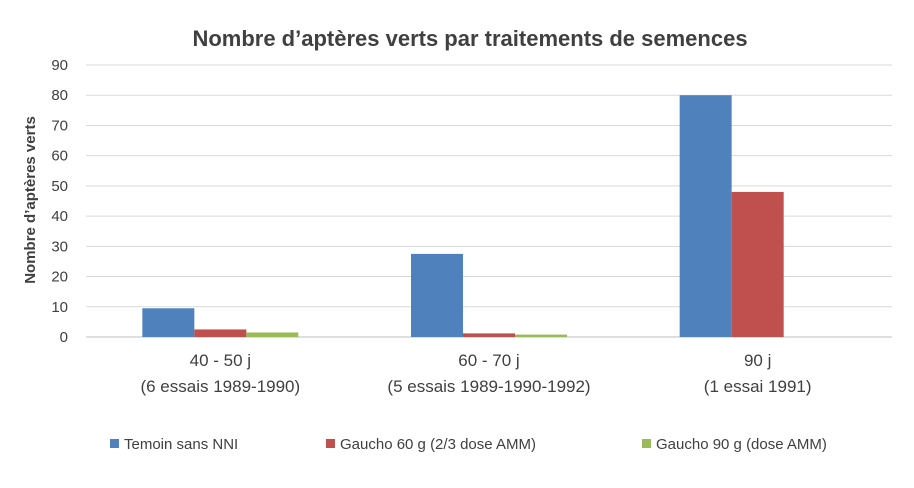 The image size is (914, 488). Describe the element at coordinates (59, 125) in the screenshot. I see `y-tick-label: 70` at that location.